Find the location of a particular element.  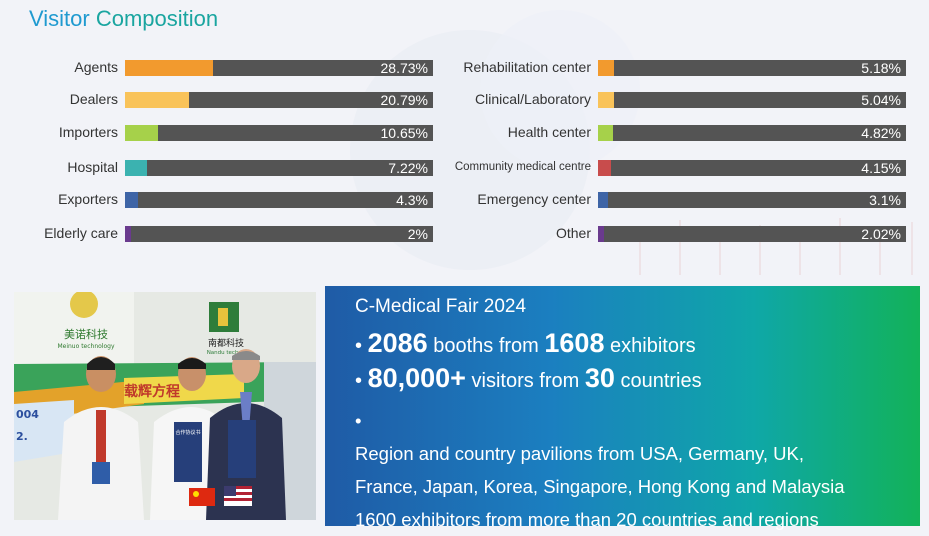

booths-stat: • 2086 booths from 1608 exhibitors is located at coordinates (637, 344).